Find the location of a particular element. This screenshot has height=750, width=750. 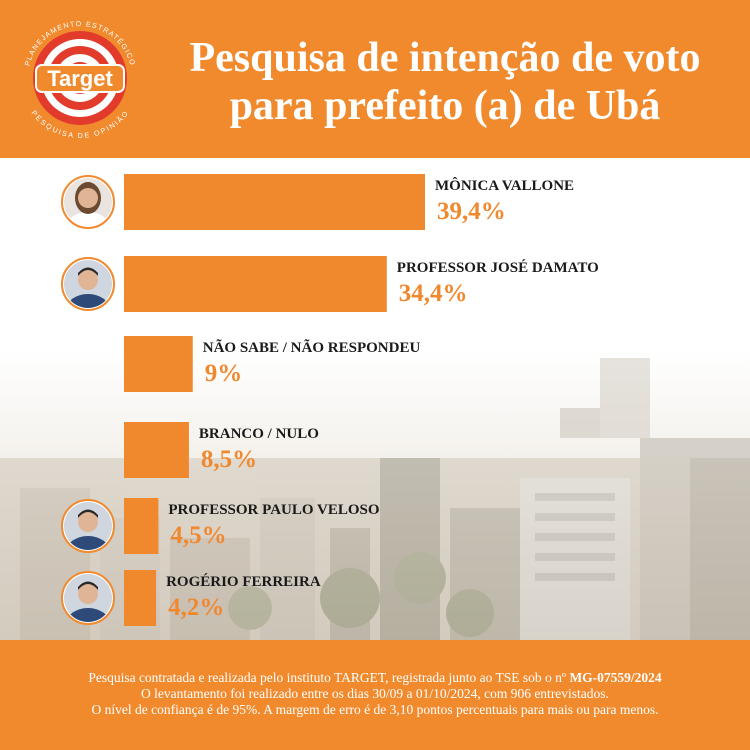

bar-row: BRANCO / NULO 8,5% is located at coordinates (221, 450).